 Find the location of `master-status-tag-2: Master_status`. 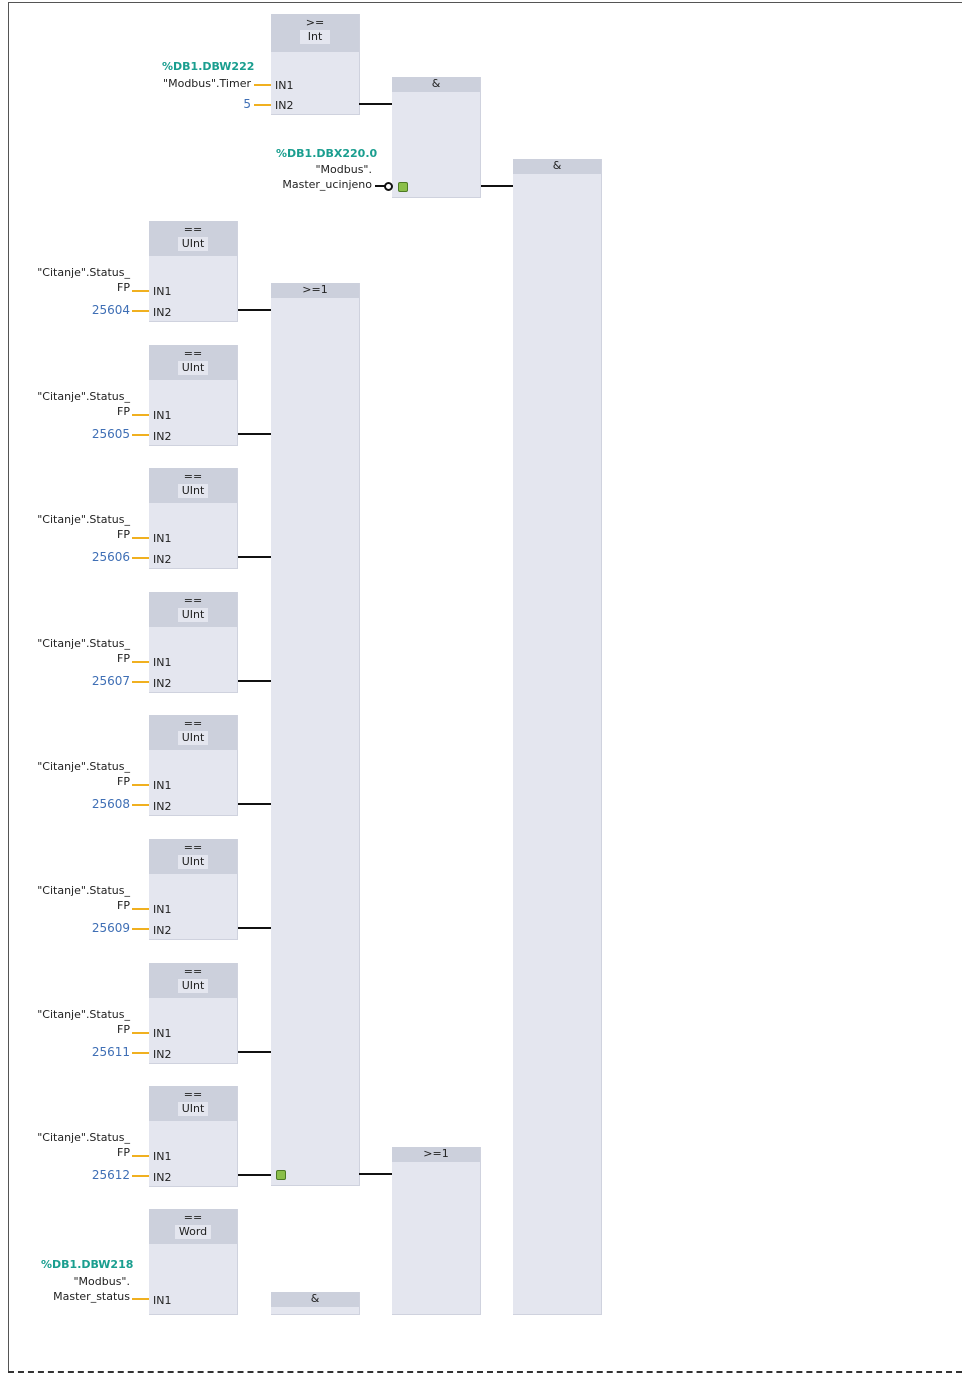

master-status-tag-2: Master_status is located at coordinates (91, 1296).